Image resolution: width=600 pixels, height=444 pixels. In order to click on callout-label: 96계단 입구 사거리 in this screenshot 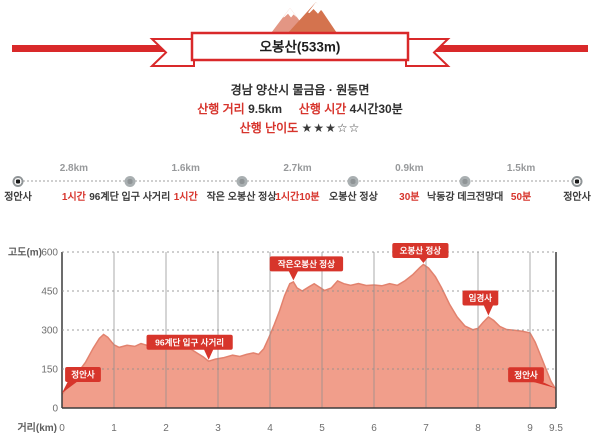, I will do `click(189, 342)`.